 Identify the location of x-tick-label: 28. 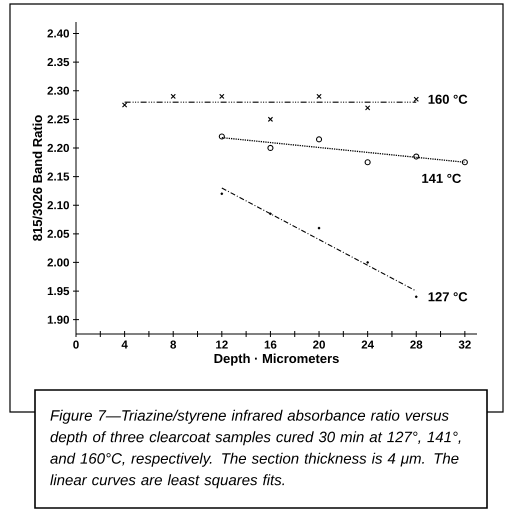
(416, 344).